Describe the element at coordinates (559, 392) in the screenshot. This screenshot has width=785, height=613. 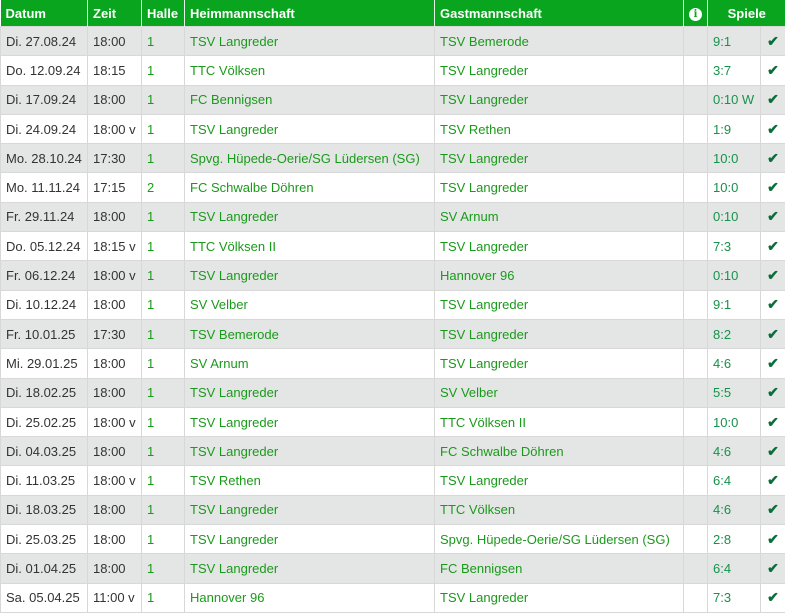
I see `cell-gast: SV Velber` at that location.